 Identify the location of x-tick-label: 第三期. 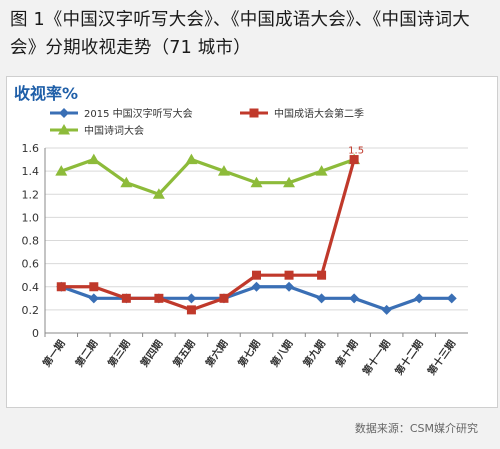
(119, 353).